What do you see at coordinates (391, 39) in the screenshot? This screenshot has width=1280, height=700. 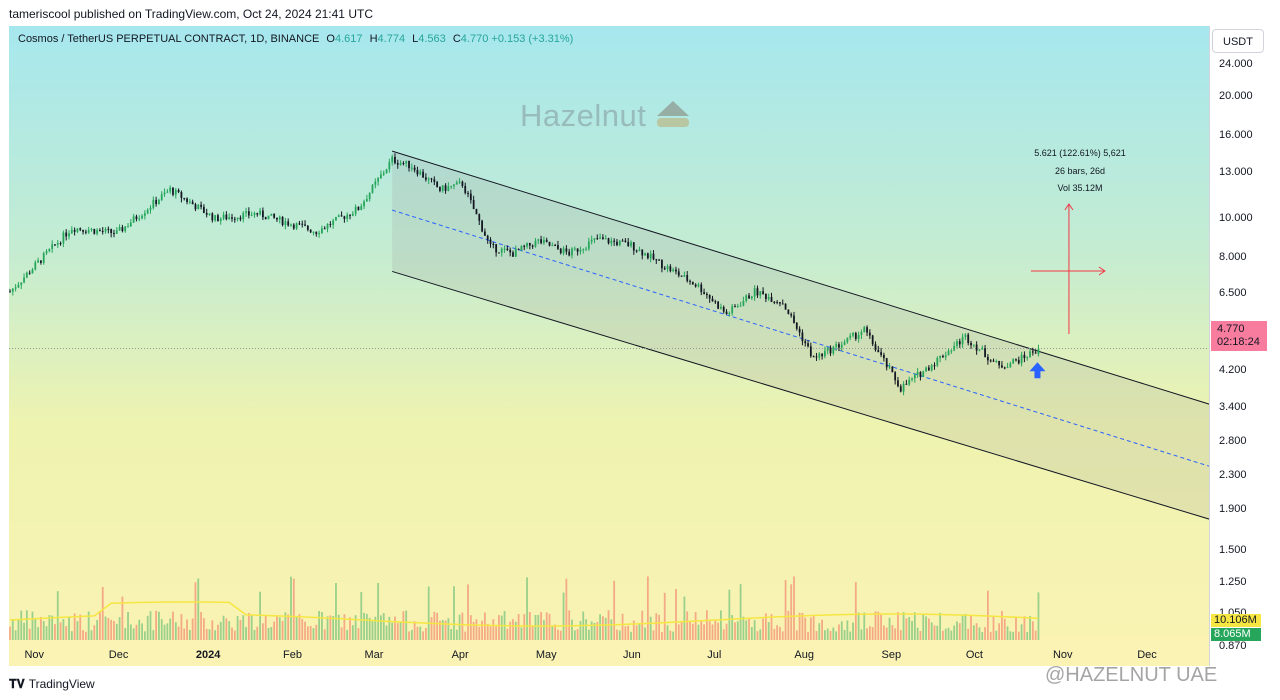 I see `high-value: 4.774` at bounding box center [391, 39].